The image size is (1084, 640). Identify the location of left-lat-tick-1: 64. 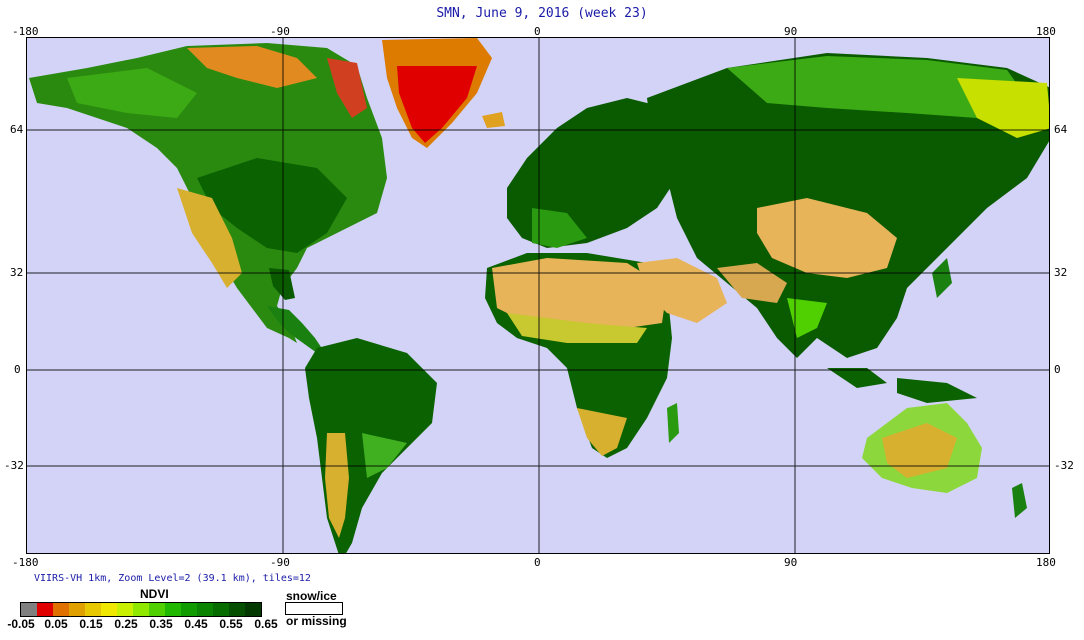
(17, 129).